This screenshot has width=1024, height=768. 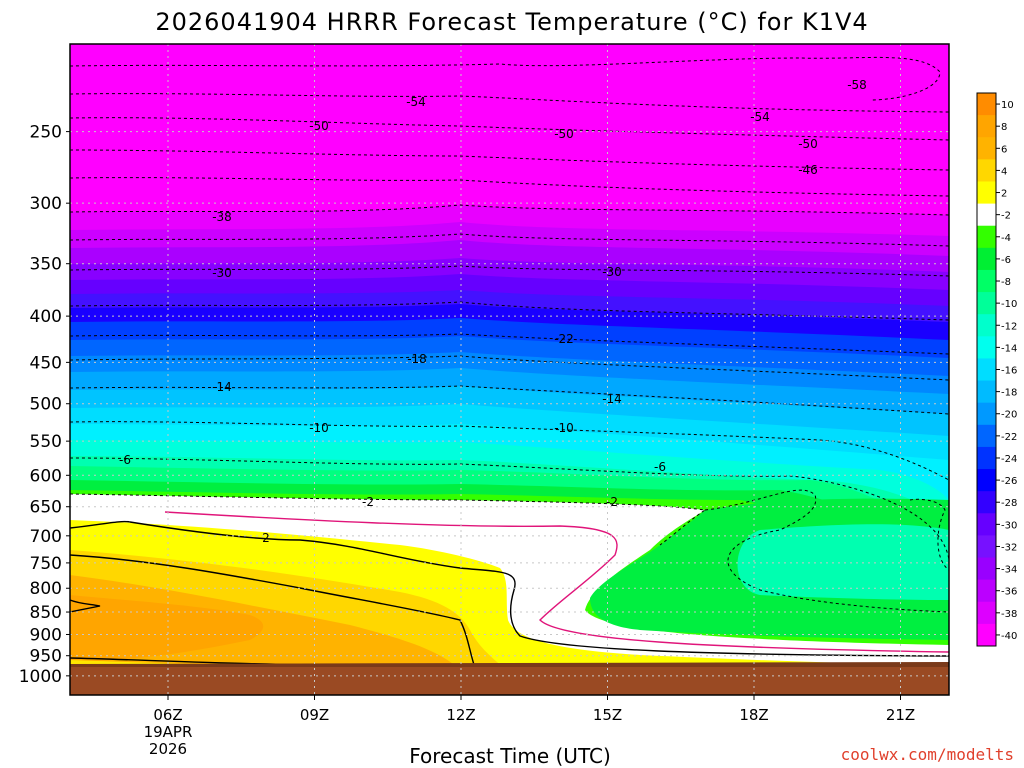 I want to click on colorbar-label: -4, so click(x=1006, y=238).